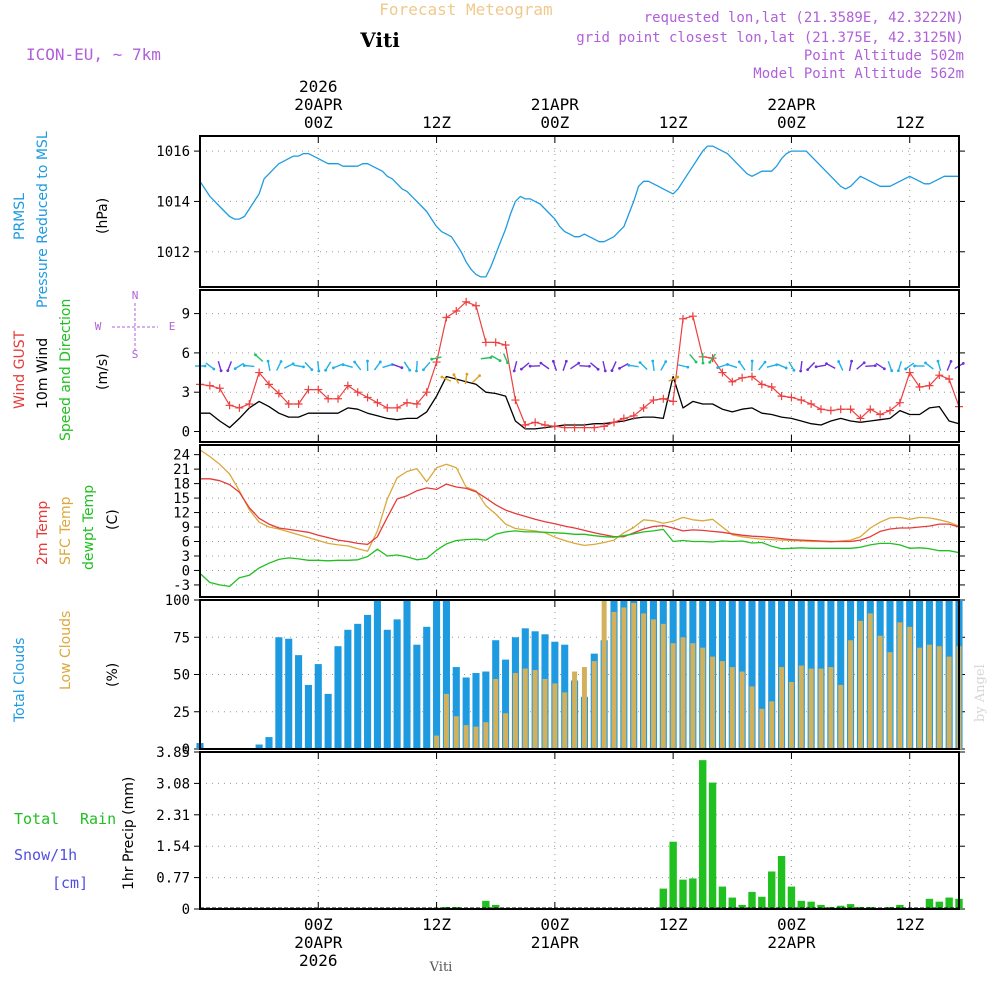 This screenshot has height=1000, width=1000. What do you see at coordinates (129, 833) in the screenshot?
I see `label-precip: 1hr Precip (mm)` at bounding box center [129, 833].